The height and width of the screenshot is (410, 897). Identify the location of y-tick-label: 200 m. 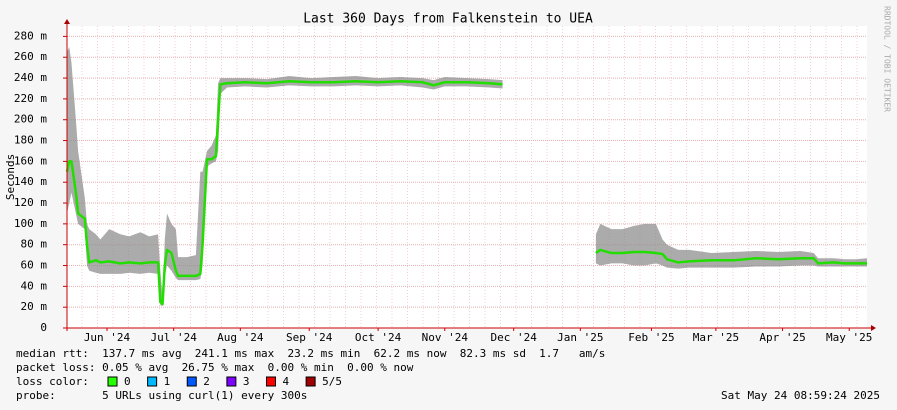
(30, 119).